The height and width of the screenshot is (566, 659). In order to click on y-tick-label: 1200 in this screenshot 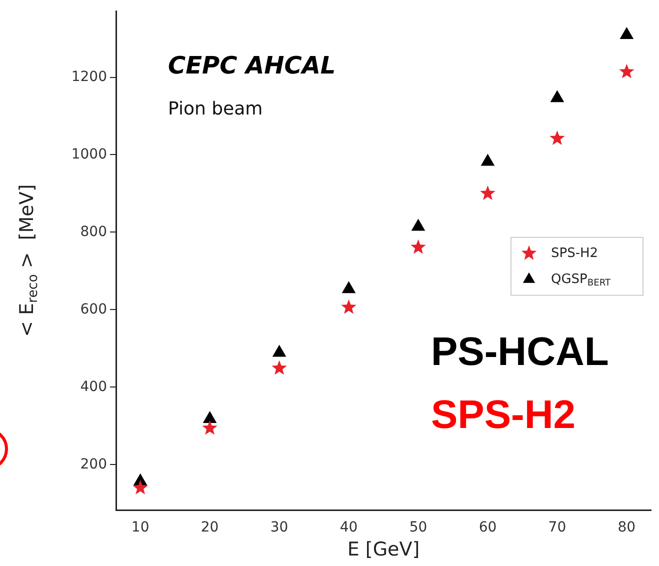, I will do `click(89, 76)`.